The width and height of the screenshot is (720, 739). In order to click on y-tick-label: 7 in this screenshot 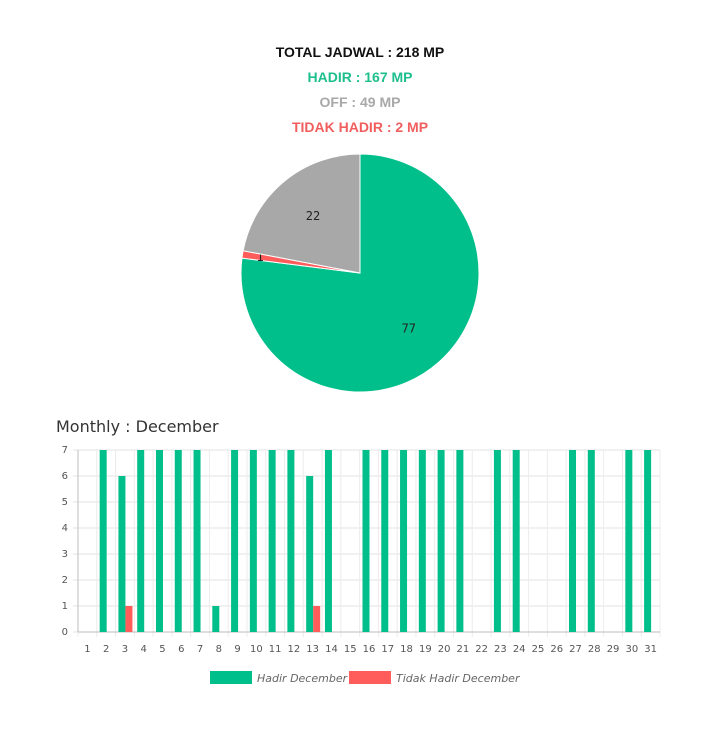, I will do `click(65, 450)`.